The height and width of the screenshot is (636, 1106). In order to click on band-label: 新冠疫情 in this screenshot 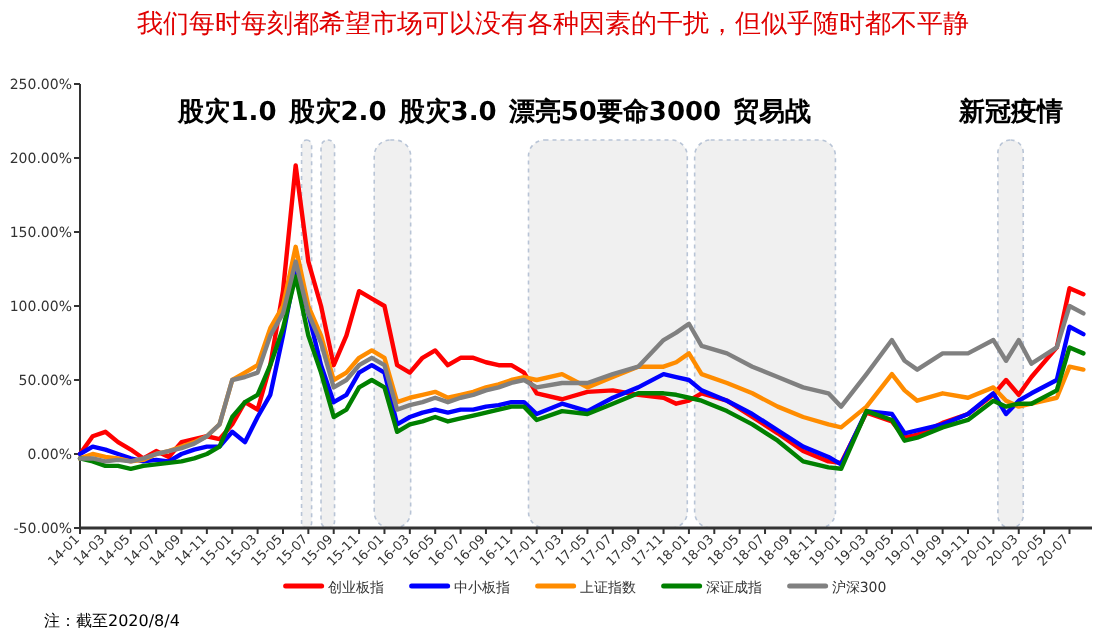, I will do `click(1009, 112)`.